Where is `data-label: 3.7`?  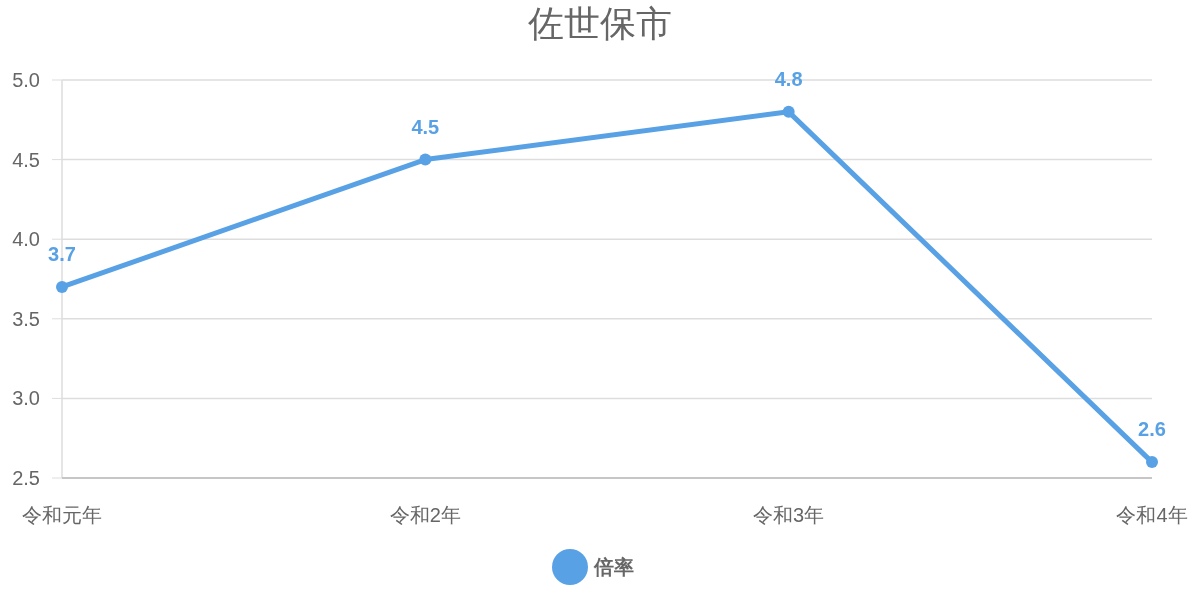
data-label: 3.7 is located at coordinates (62, 253).